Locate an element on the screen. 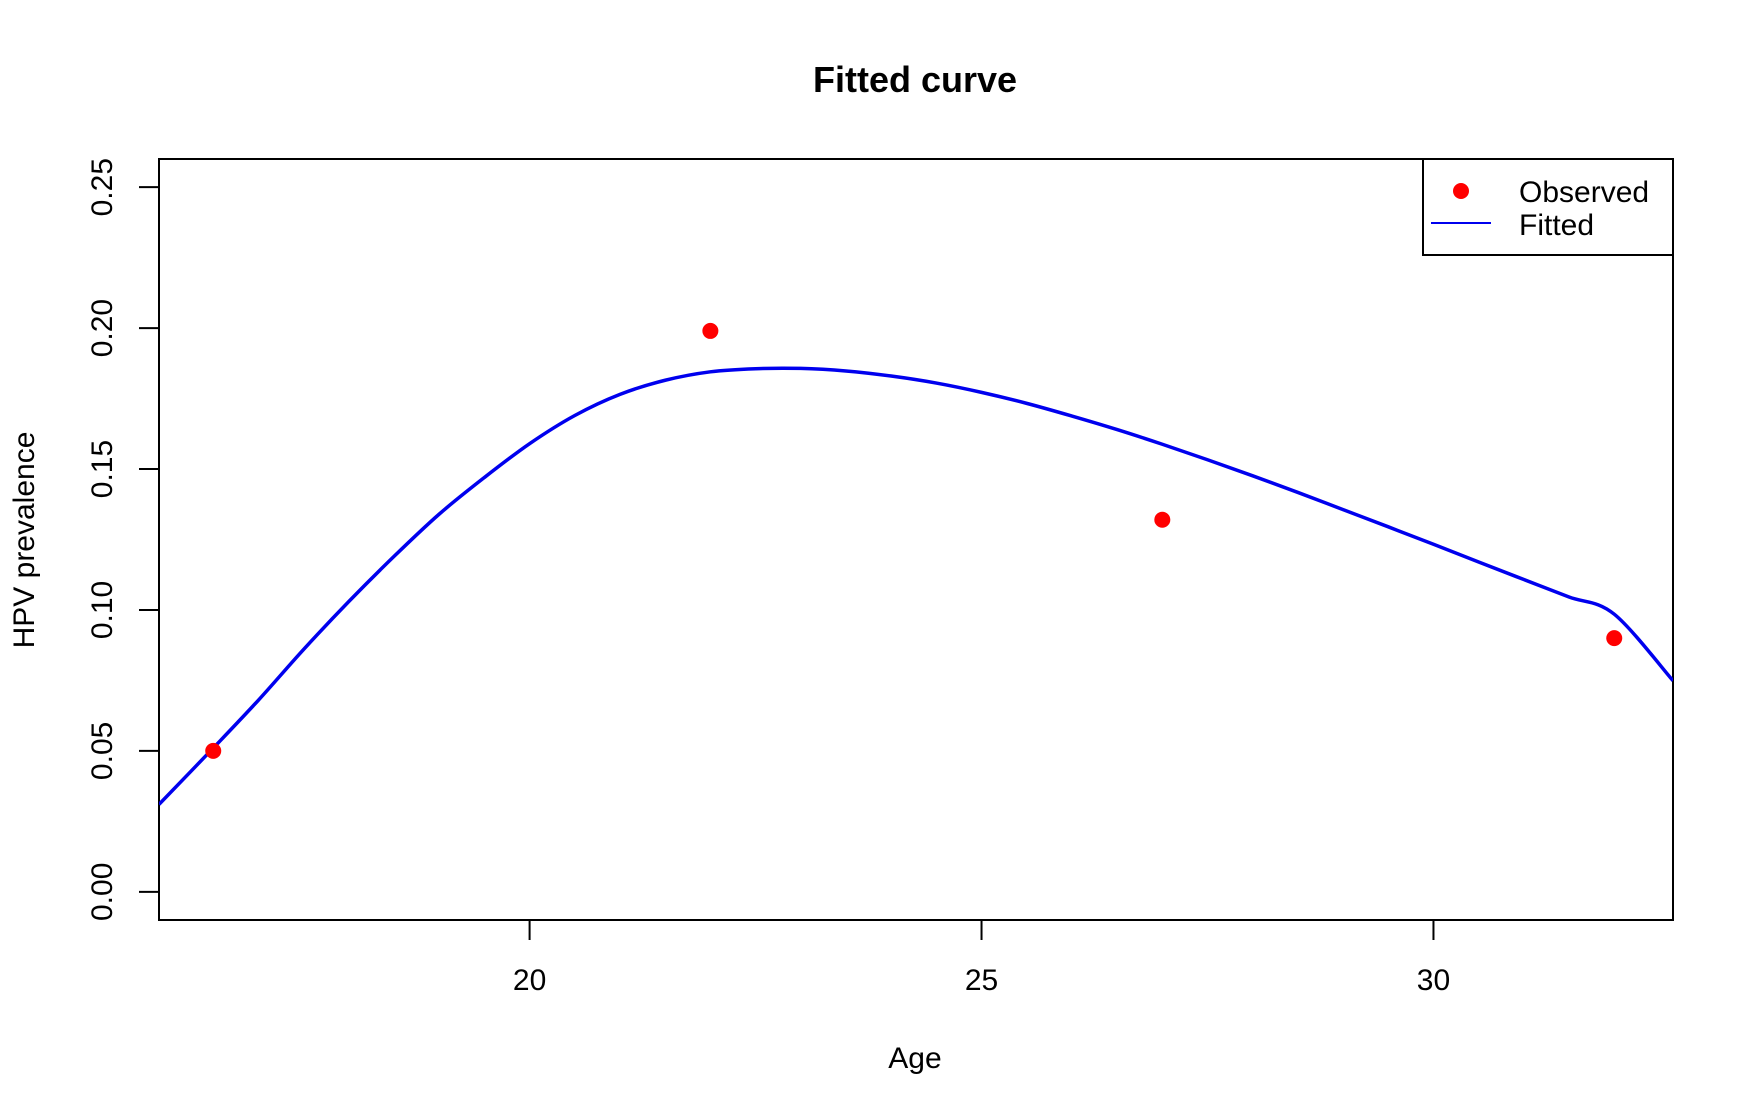 This screenshot has width=1740, height=1108. y-tick-label: 0.00 is located at coordinates (102, 892).